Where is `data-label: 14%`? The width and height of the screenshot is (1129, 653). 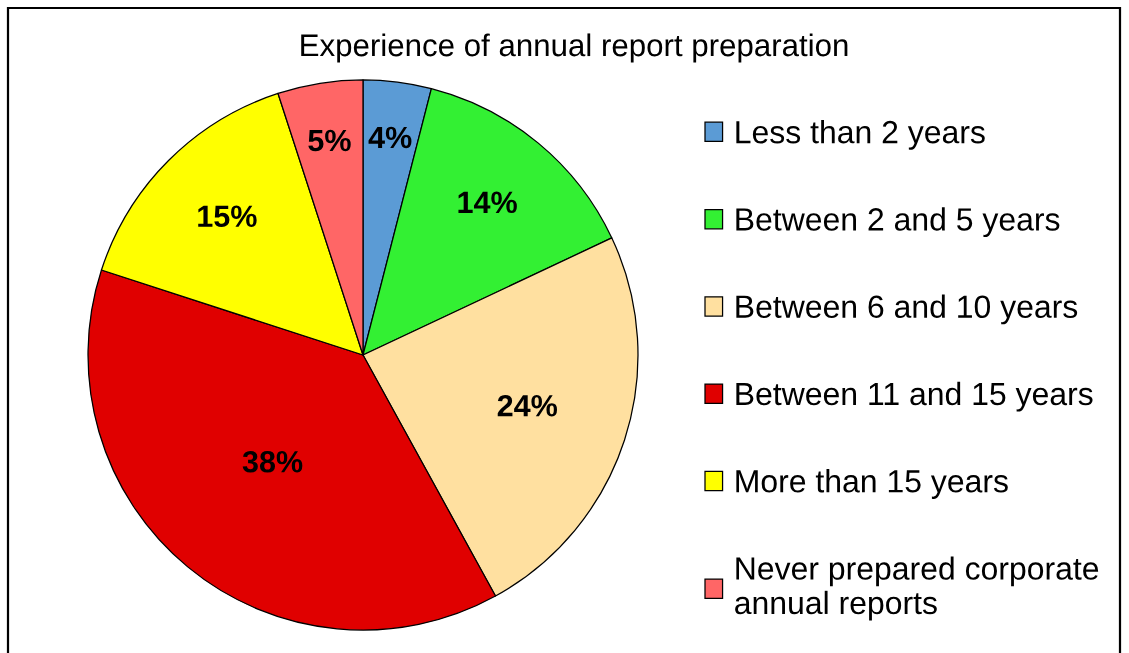
data-label: 14% is located at coordinates (487, 202).